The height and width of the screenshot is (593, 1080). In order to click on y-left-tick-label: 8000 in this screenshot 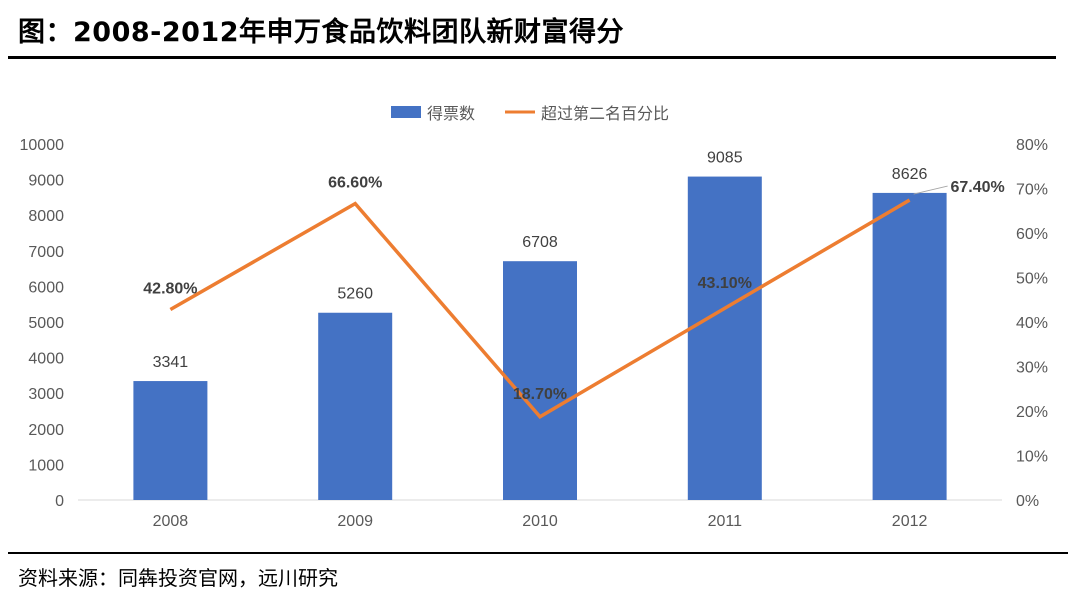, I will do `click(46, 216)`.